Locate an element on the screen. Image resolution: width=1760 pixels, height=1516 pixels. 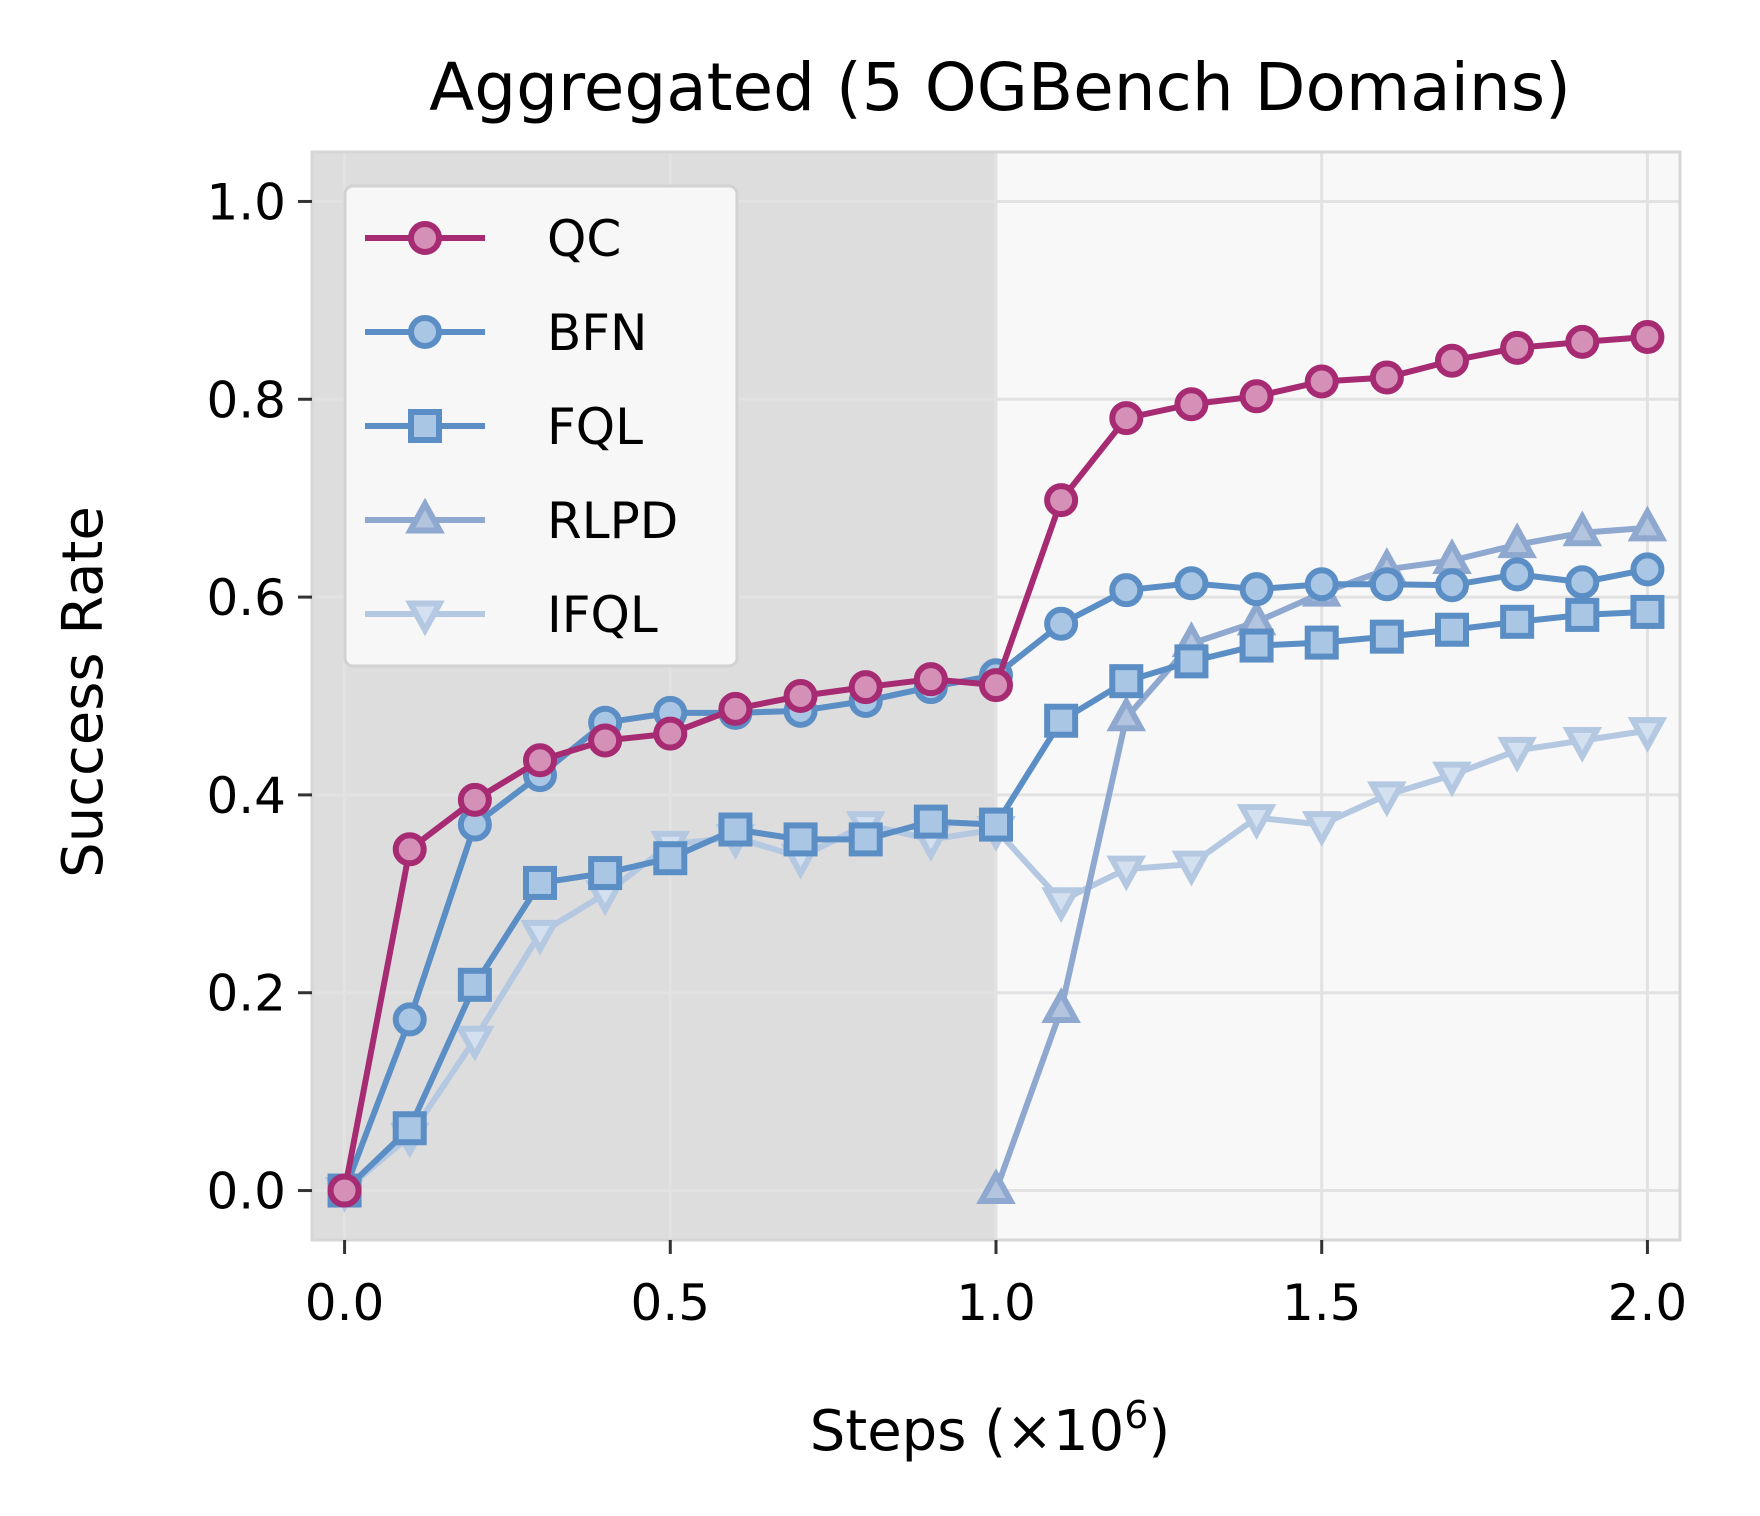
chart-title: Aggregated (5 OGBench Domains) is located at coordinates (1000, 87).